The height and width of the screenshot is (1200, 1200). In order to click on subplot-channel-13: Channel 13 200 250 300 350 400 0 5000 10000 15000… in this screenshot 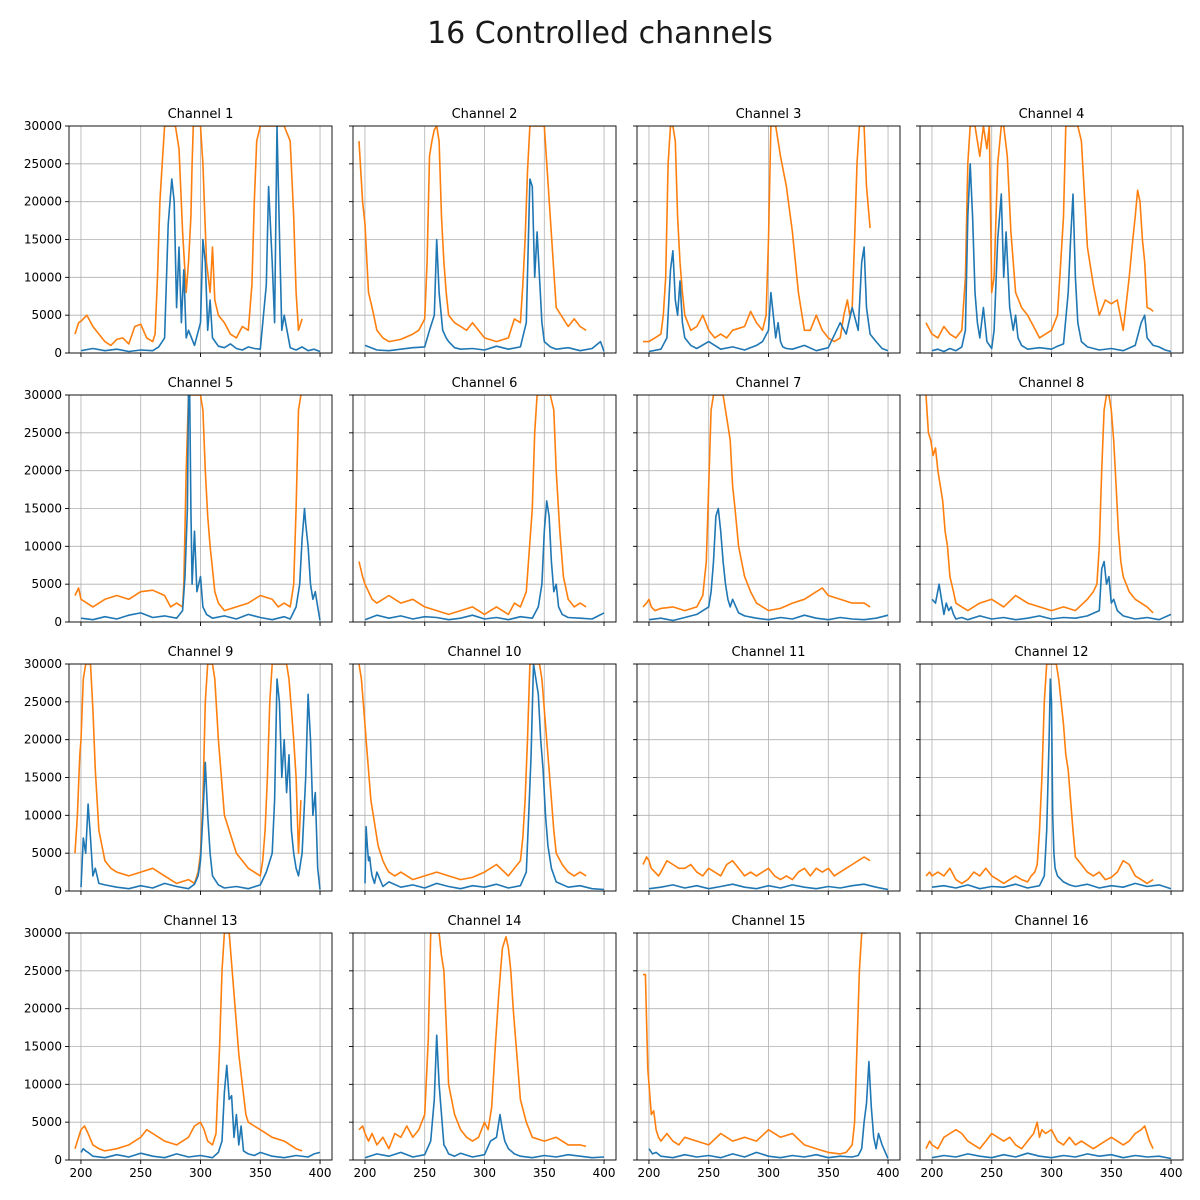, I will do `click(178, 1047)`.